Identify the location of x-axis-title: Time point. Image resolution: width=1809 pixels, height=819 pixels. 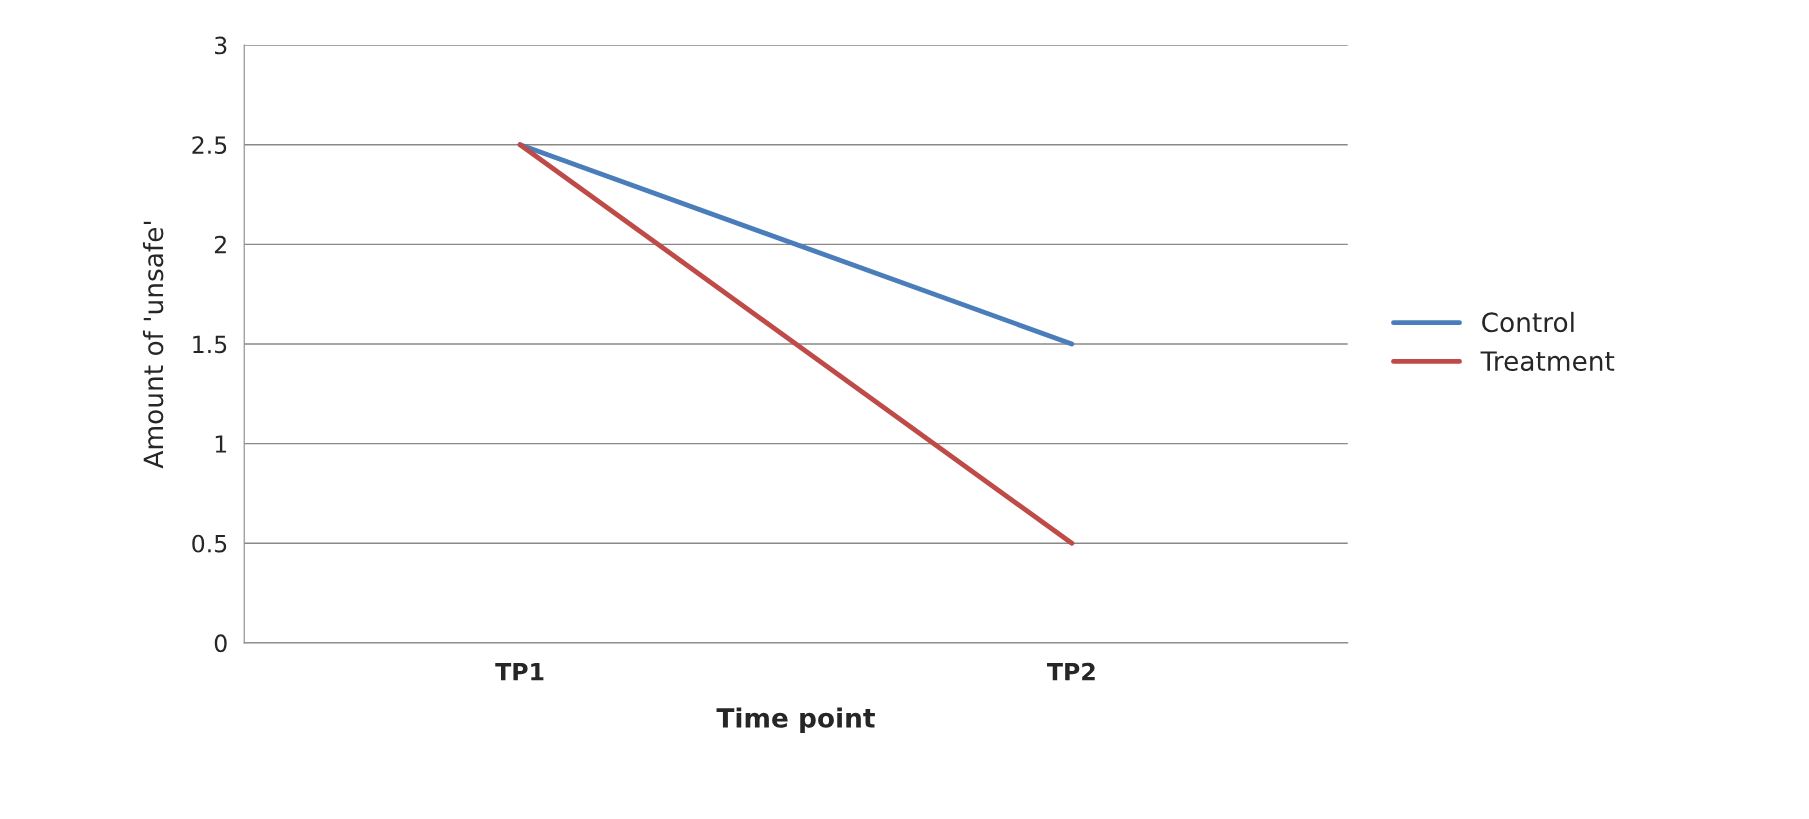
(795, 720).